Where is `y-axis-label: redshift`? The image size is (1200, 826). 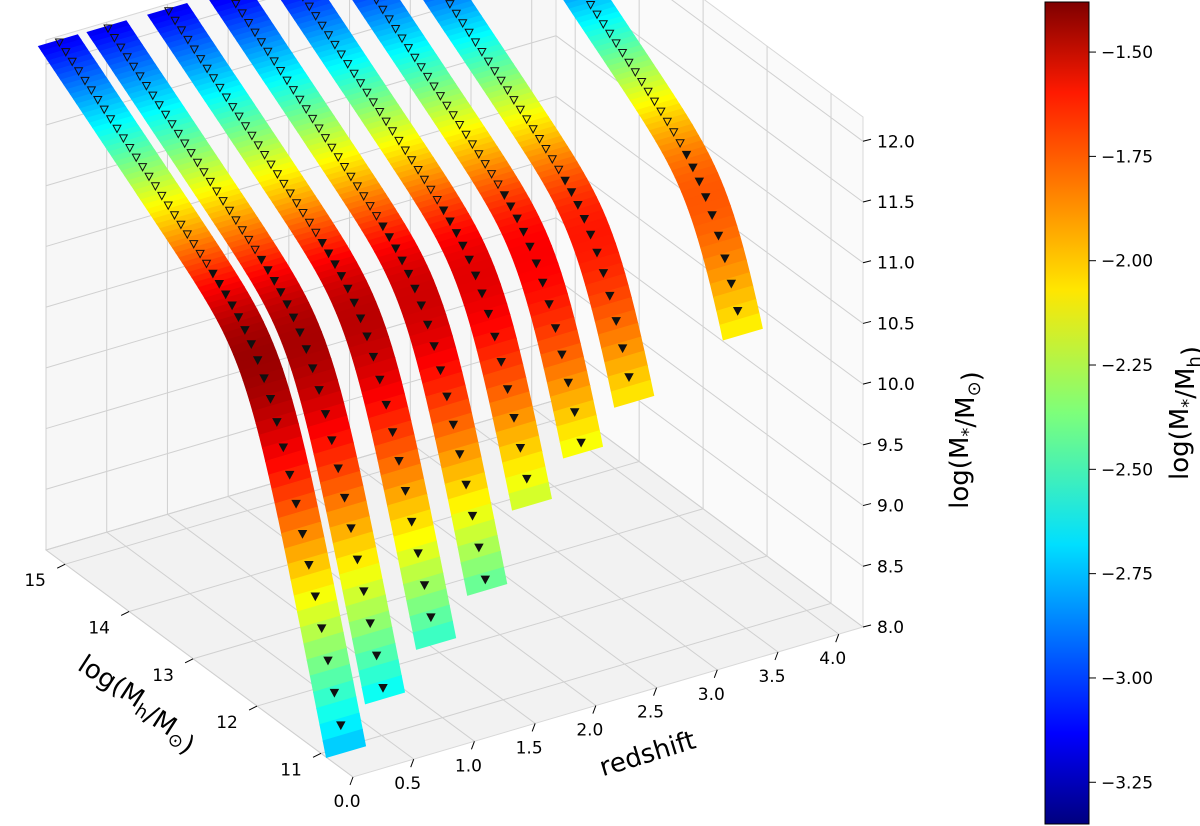 y-axis-label: redshift is located at coordinates (647, 755).